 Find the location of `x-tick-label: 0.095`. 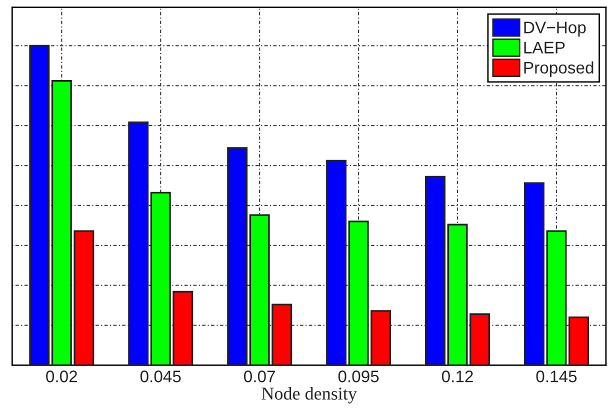

x-tick-label: 0.095 is located at coordinates (358, 376).